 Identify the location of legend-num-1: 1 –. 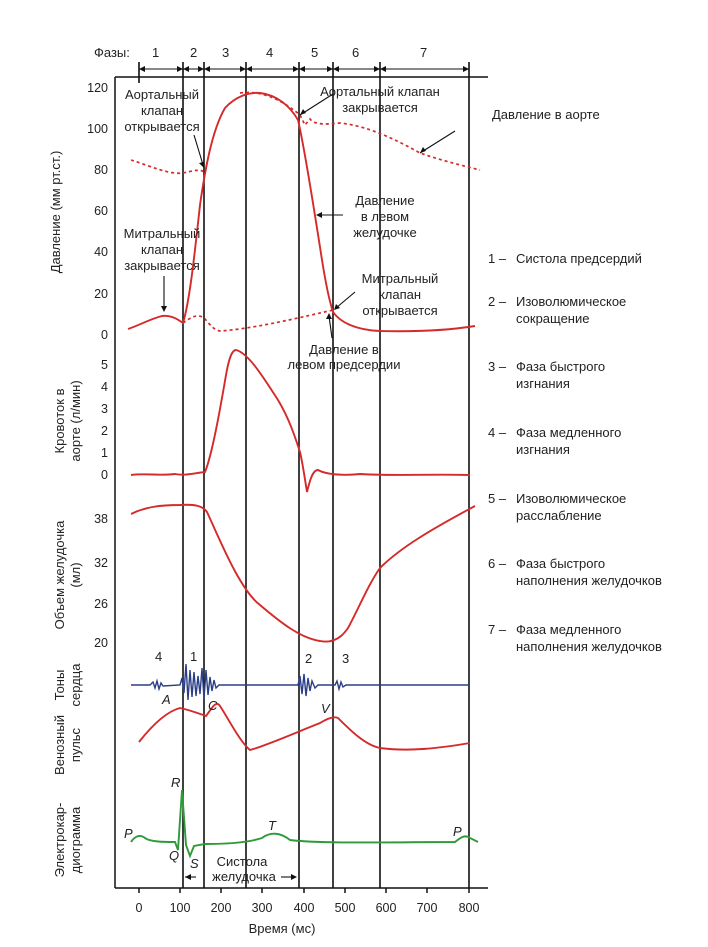
(497, 258).